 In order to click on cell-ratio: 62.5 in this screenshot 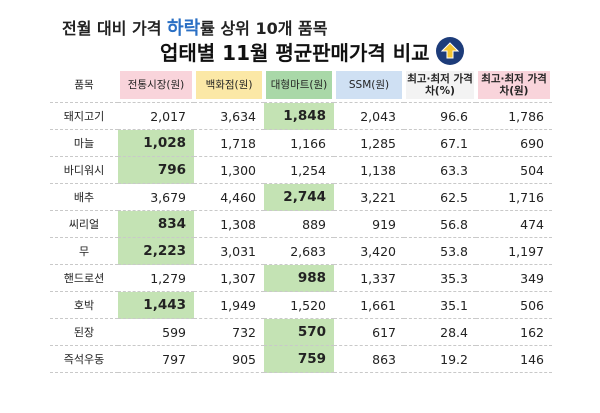, I will do `click(440, 197)`.